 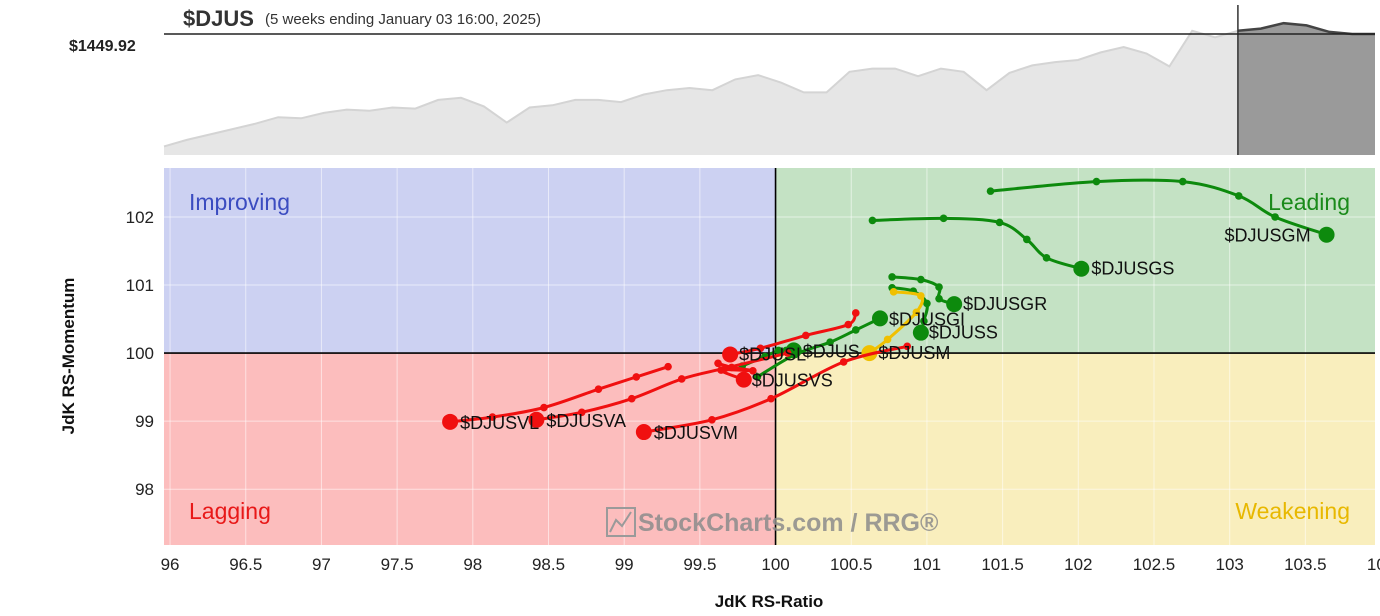 What do you see at coordinates (769, 601) in the screenshot?
I see `x-axis-title: JdK RS-Ratio` at bounding box center [769, 601].